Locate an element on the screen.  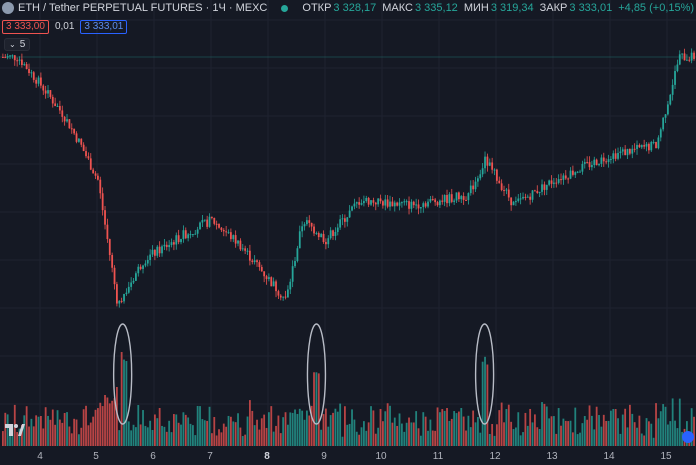
high-value: 3 335,12 is located at coordinates (436, 8).